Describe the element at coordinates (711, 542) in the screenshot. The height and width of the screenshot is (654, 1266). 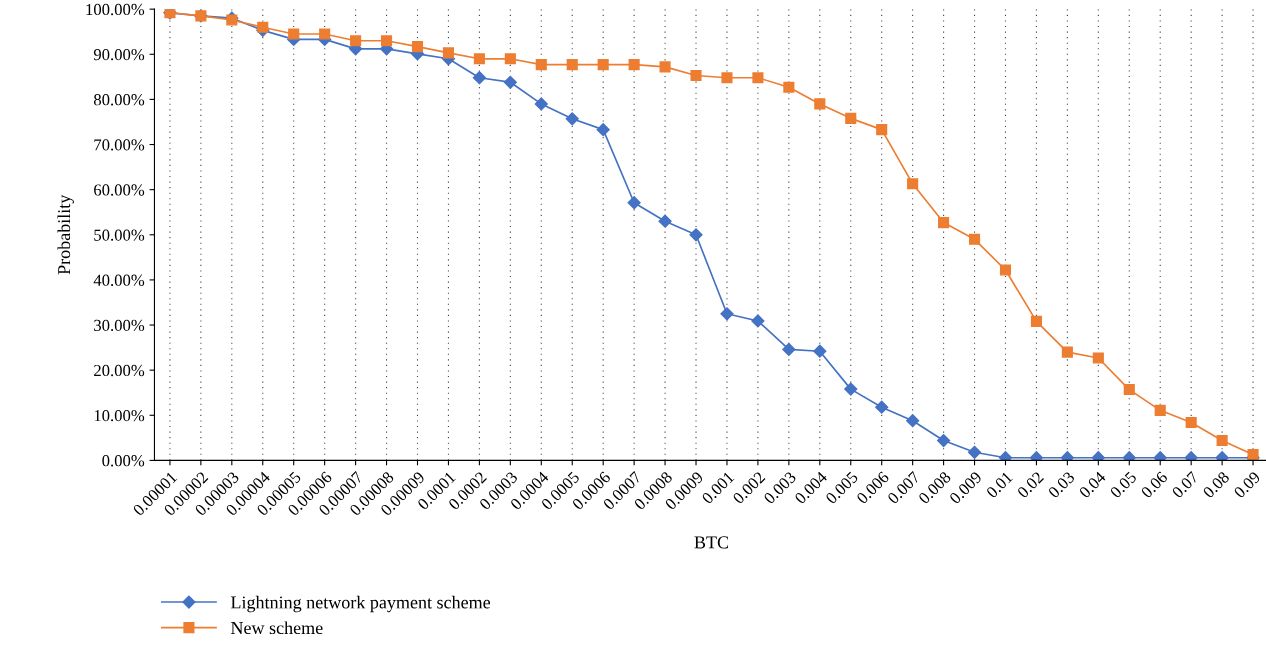
I see `x-axis-title: BTC` at that location.